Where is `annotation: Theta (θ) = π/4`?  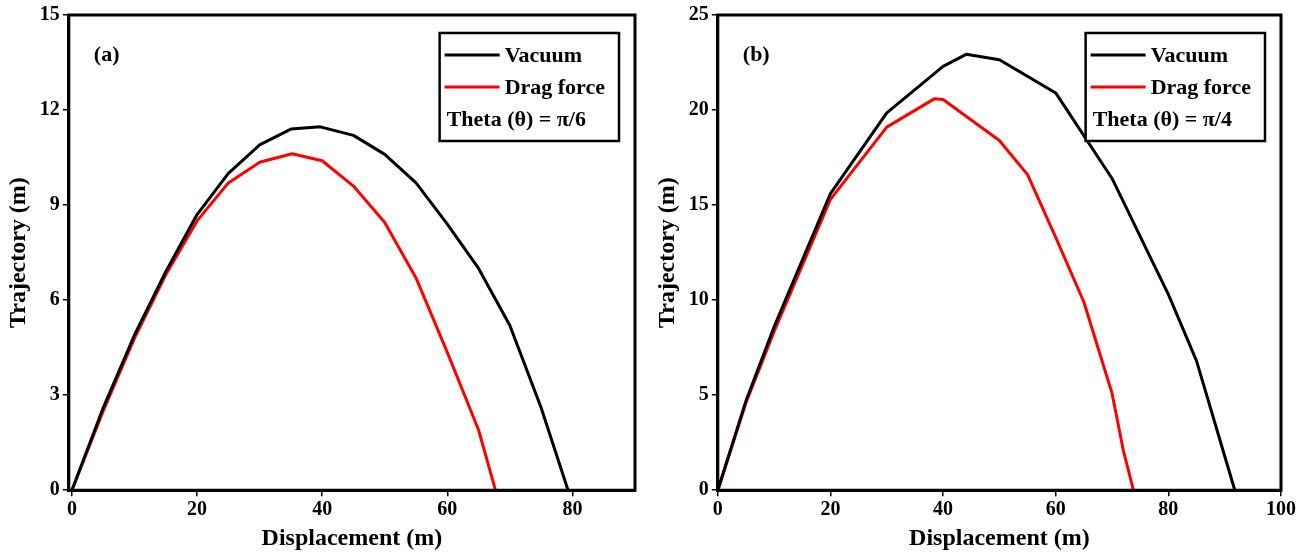 annotation: Theta (θ) = π/4 is located at coordinates (1162, 118).